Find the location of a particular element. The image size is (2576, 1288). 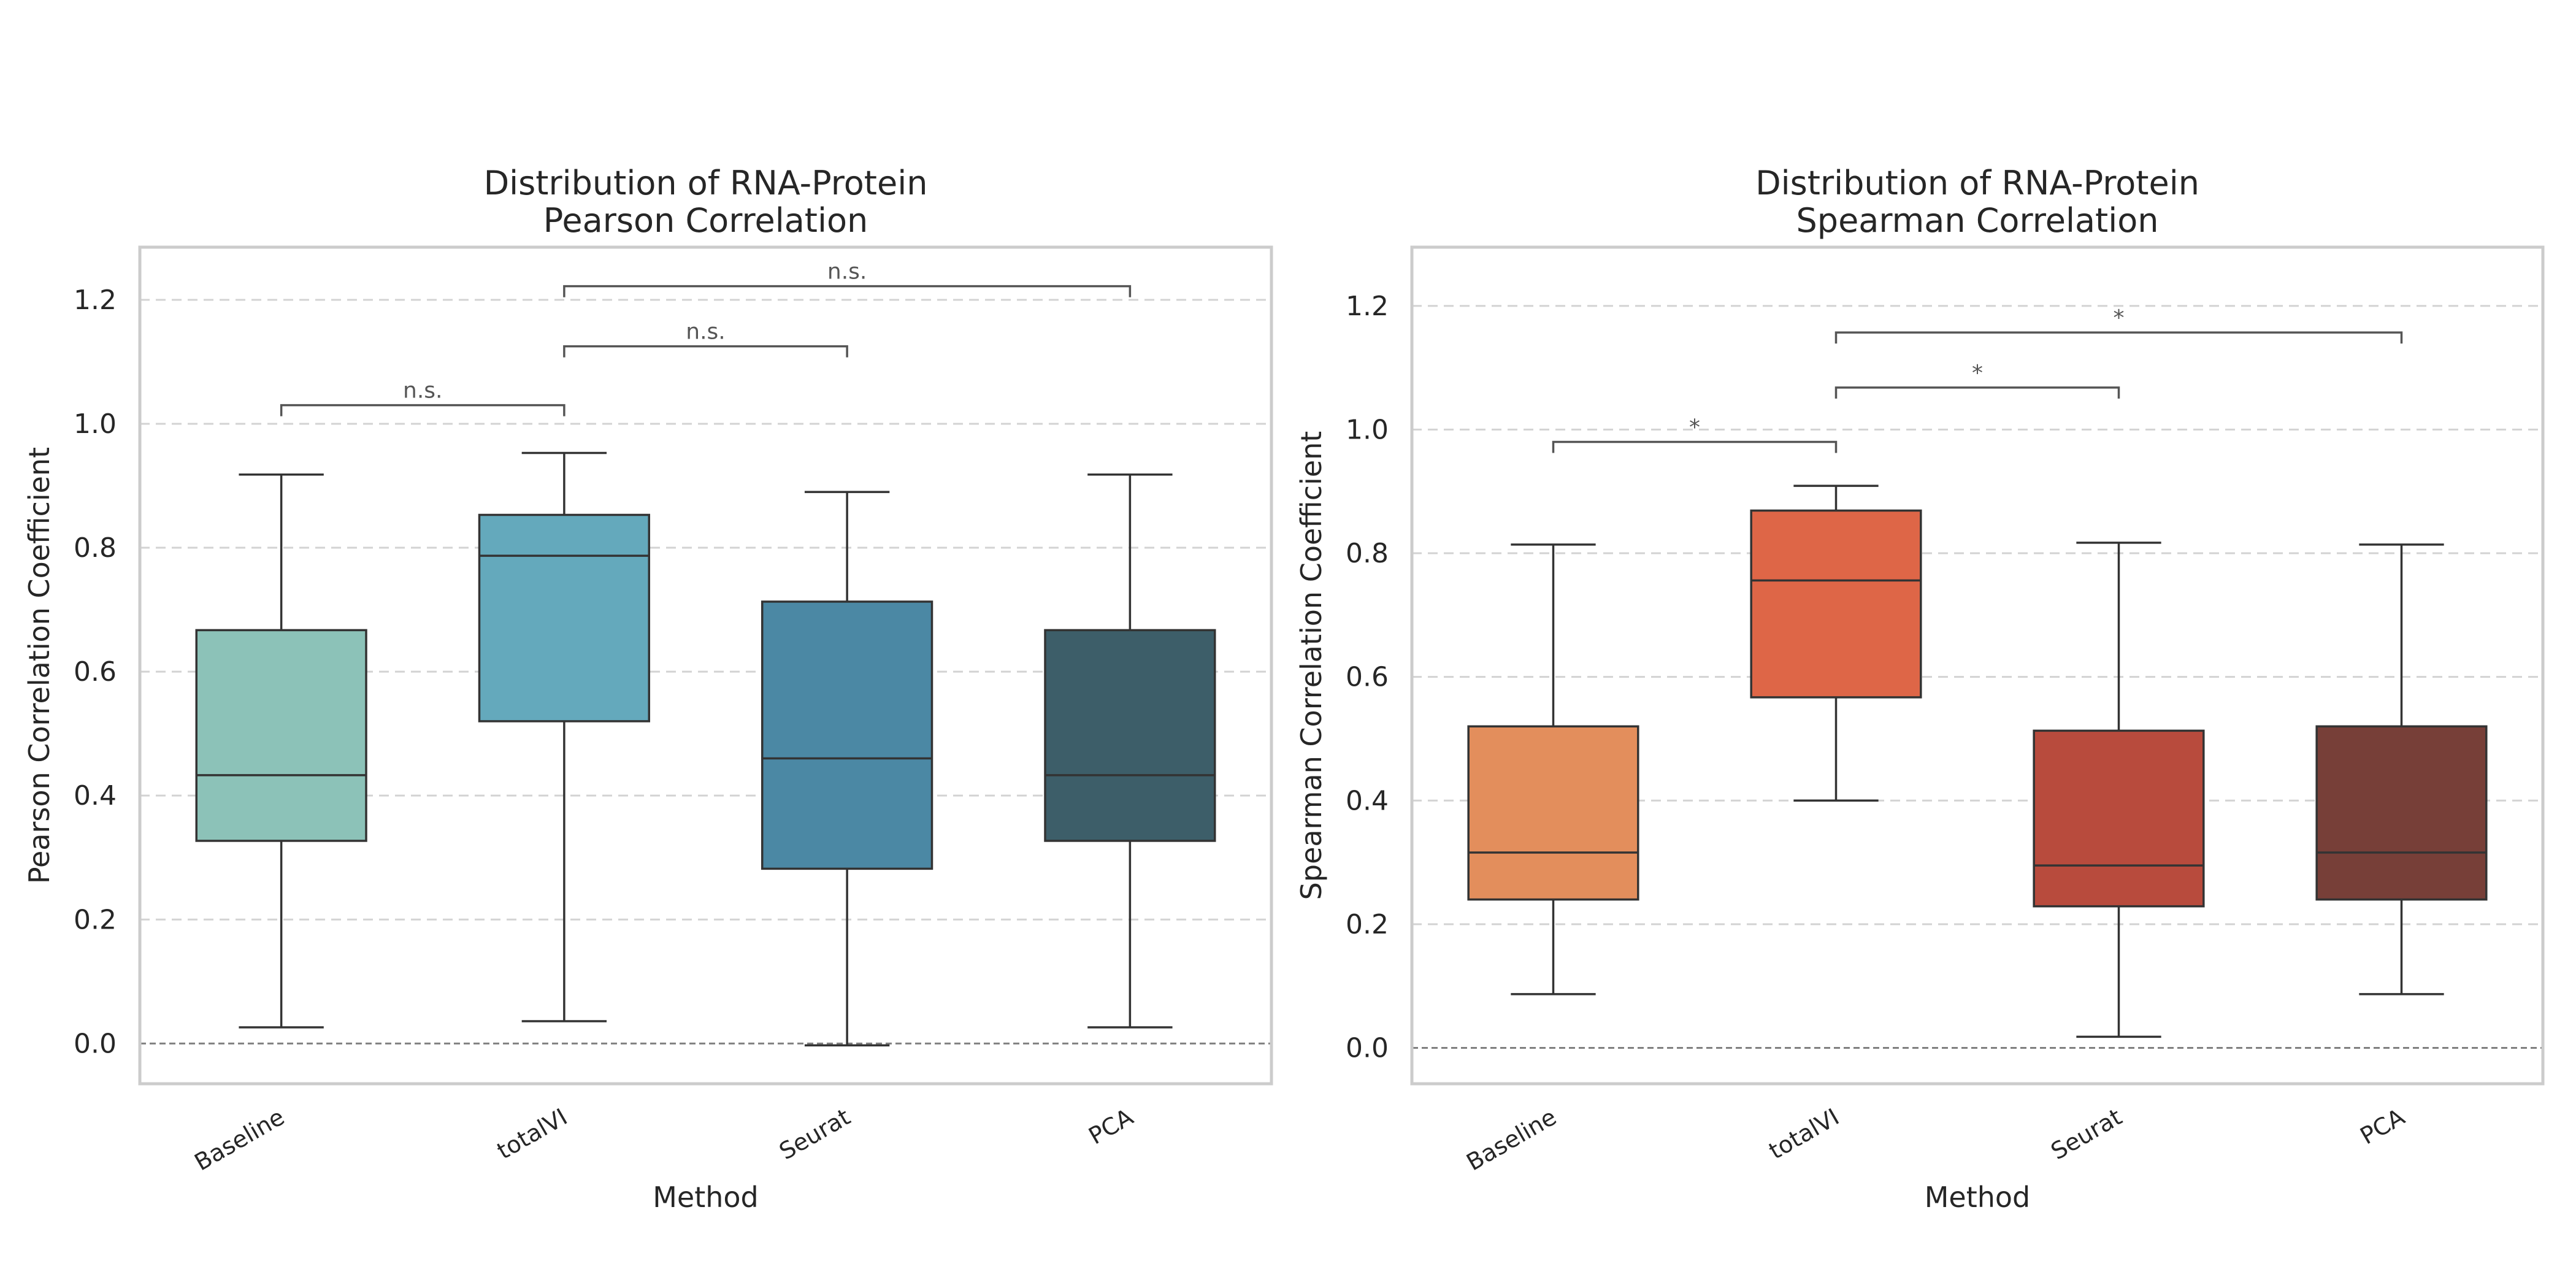

chart-title-line: Spearman Correlation is located at coordinates (1977, 220).